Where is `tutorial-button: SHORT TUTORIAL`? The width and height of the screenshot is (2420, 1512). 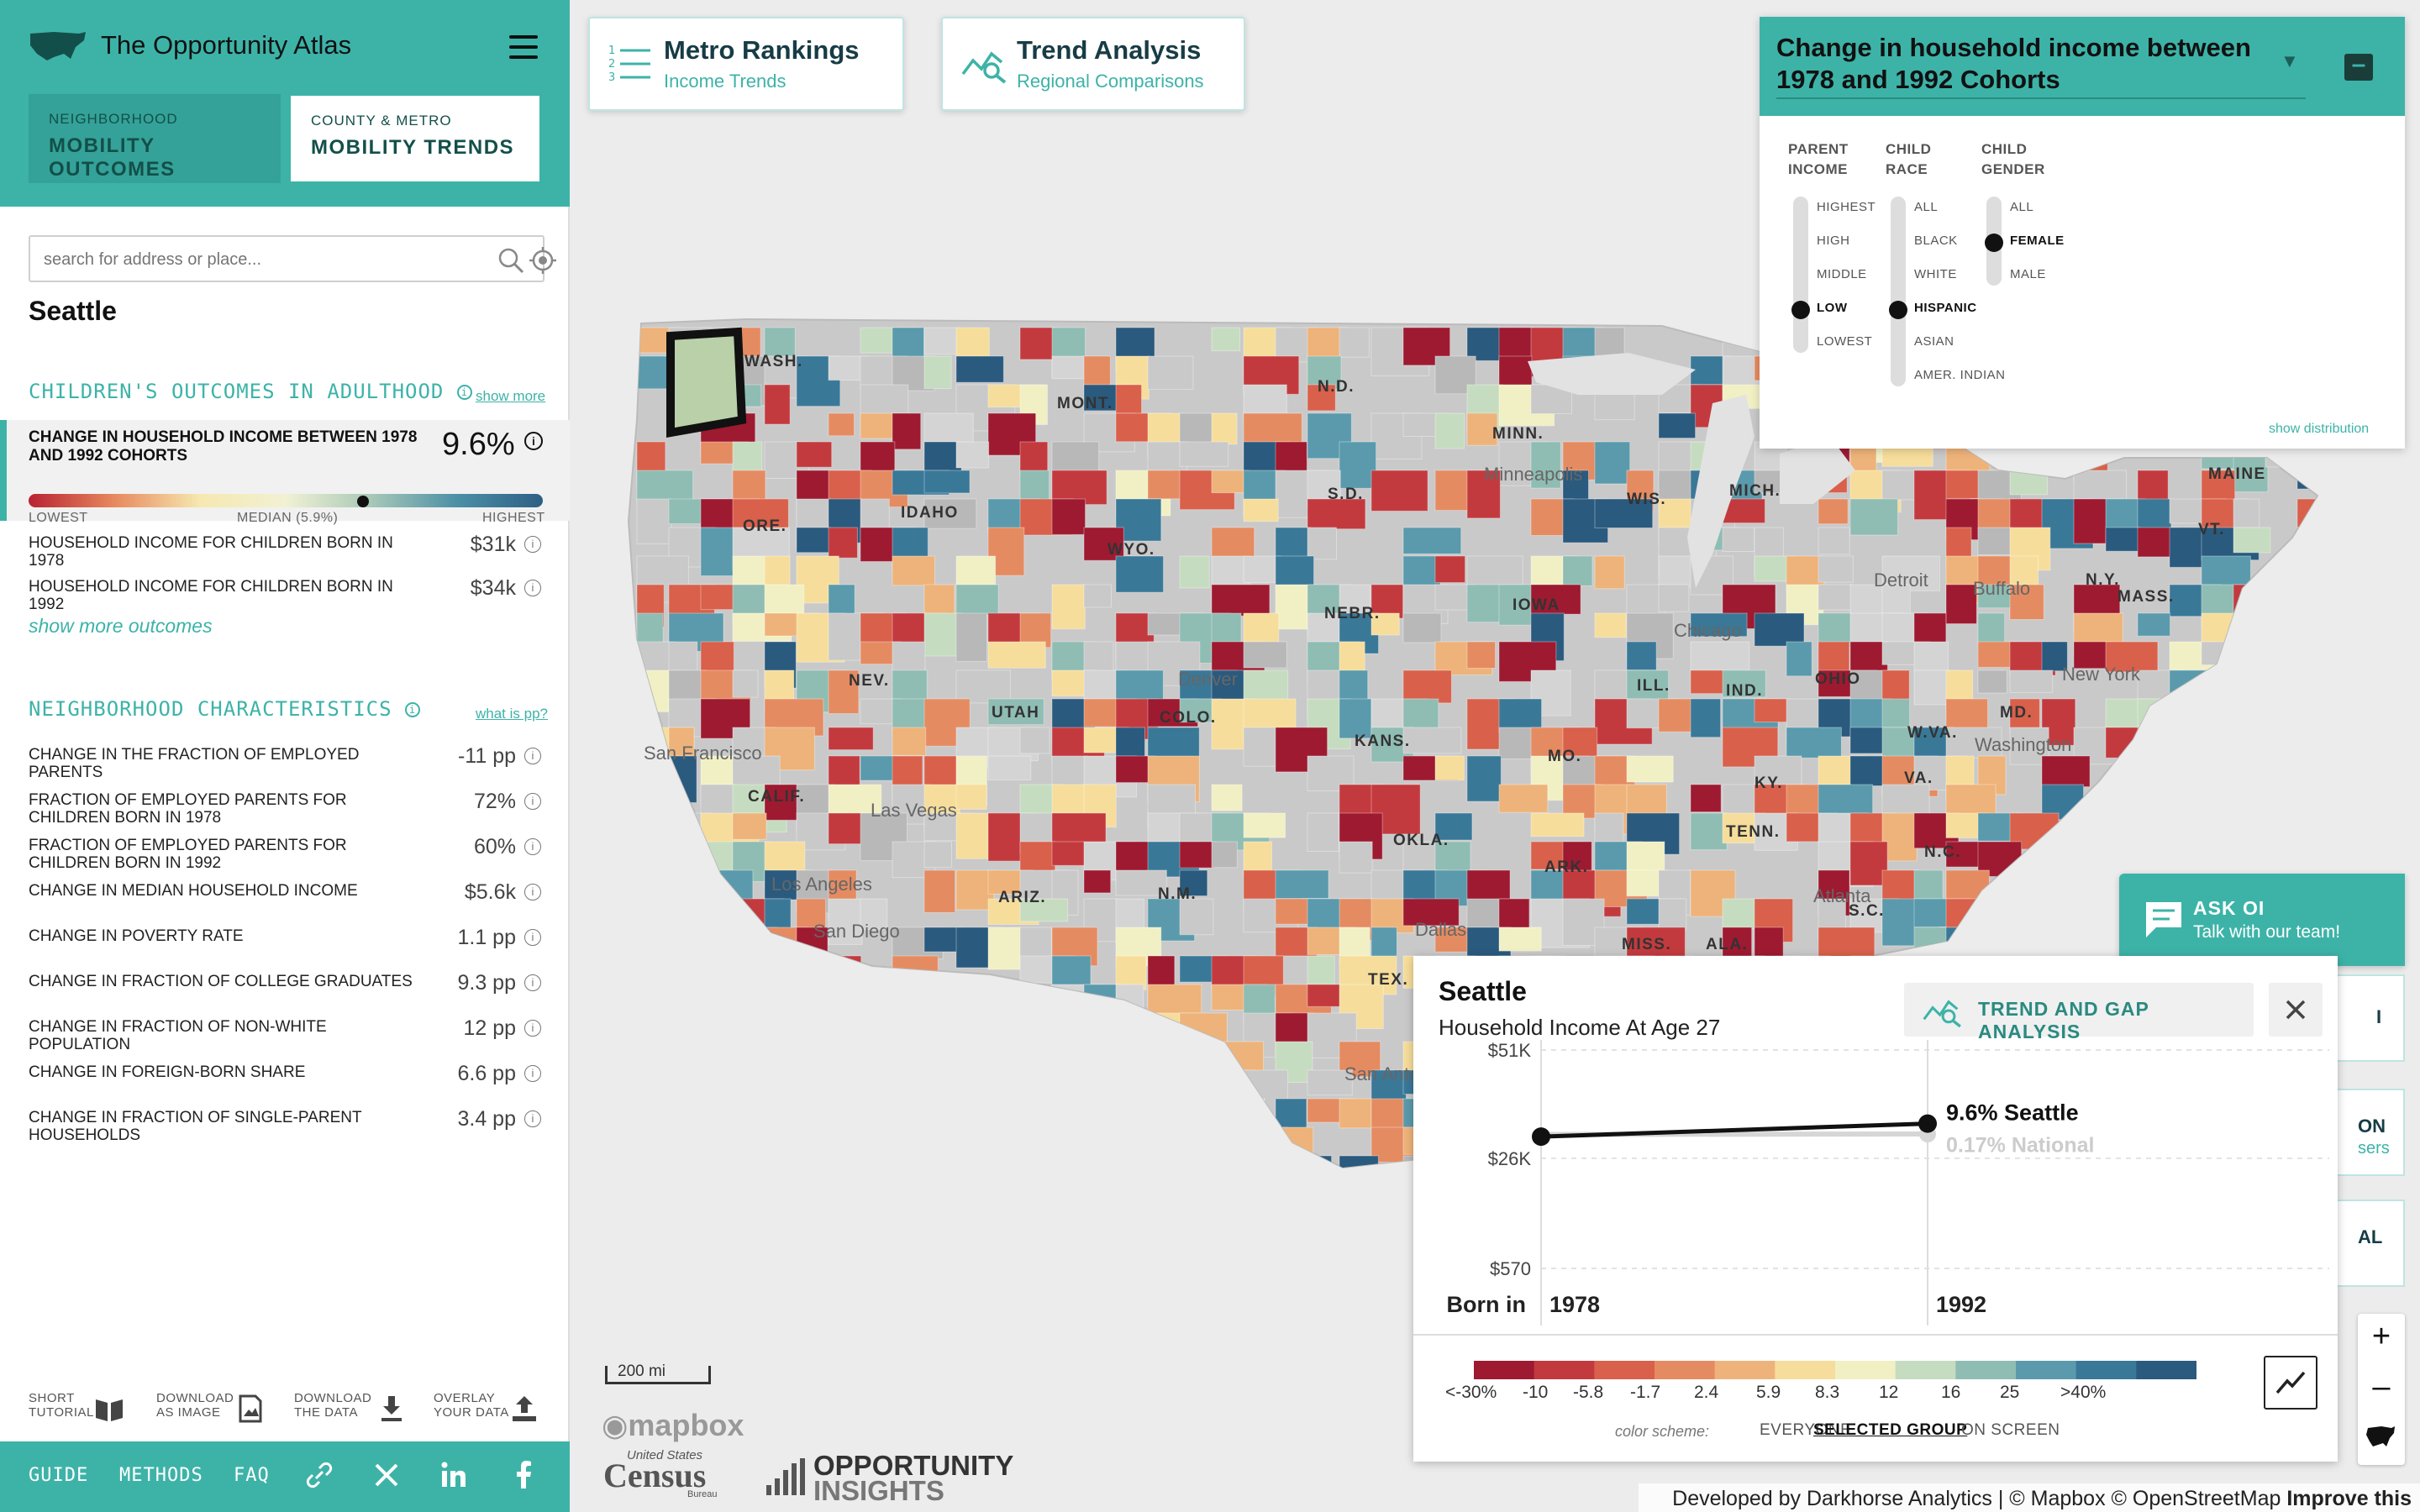
tutorial-button: SHORT TUTORIAL is located at coordinates (62, 1405).